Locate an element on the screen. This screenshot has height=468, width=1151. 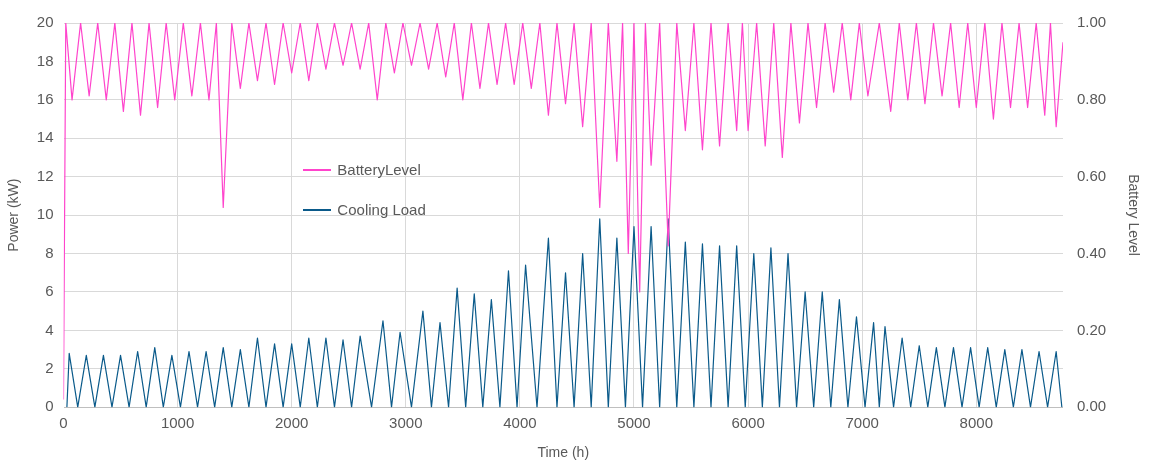
x-tick-label: 2000 is located at coordinates (292, 423).